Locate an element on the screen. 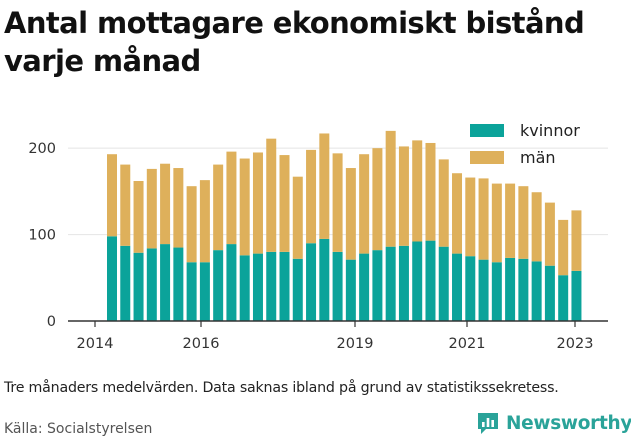  y-axis-ticks: 0 100 200 is located at coordinates (42, 235).